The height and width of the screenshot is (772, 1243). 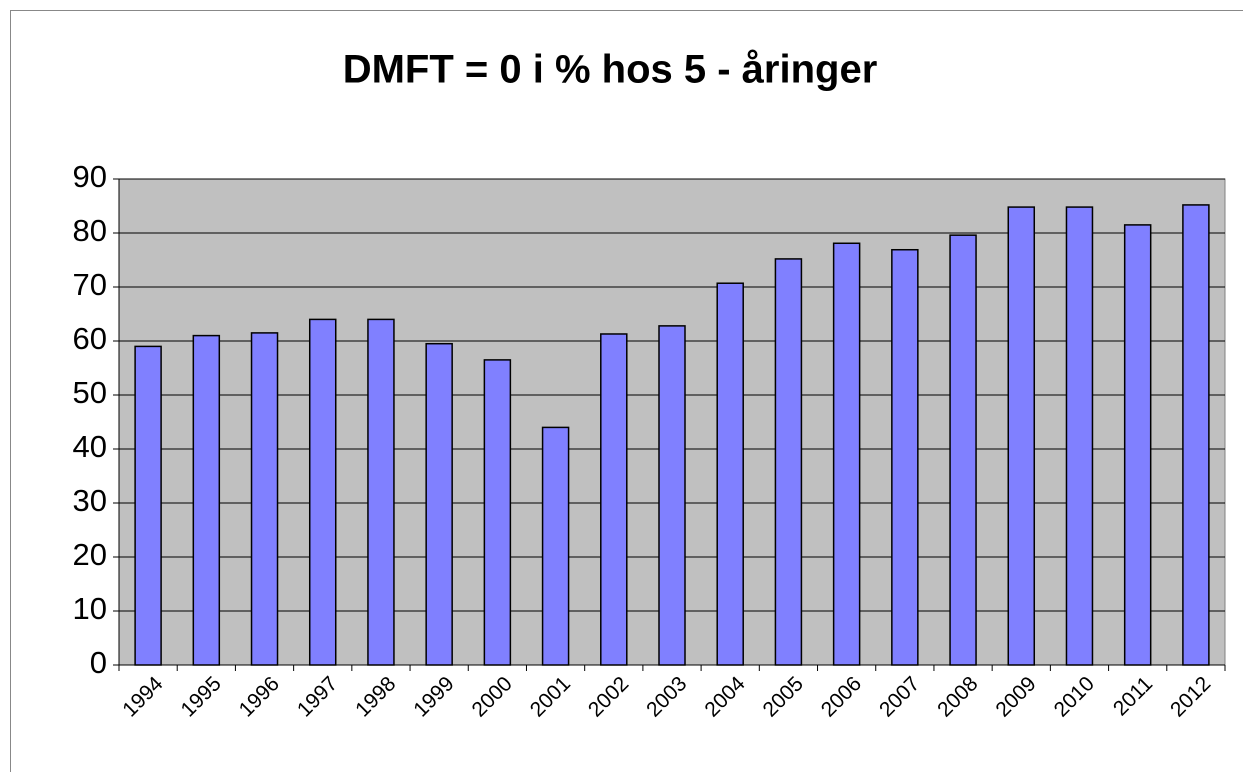 What do you see at coordinates (90, 446) in the screenshot?
I see `y-tick-label: 40` at bounding box center [90, 446].